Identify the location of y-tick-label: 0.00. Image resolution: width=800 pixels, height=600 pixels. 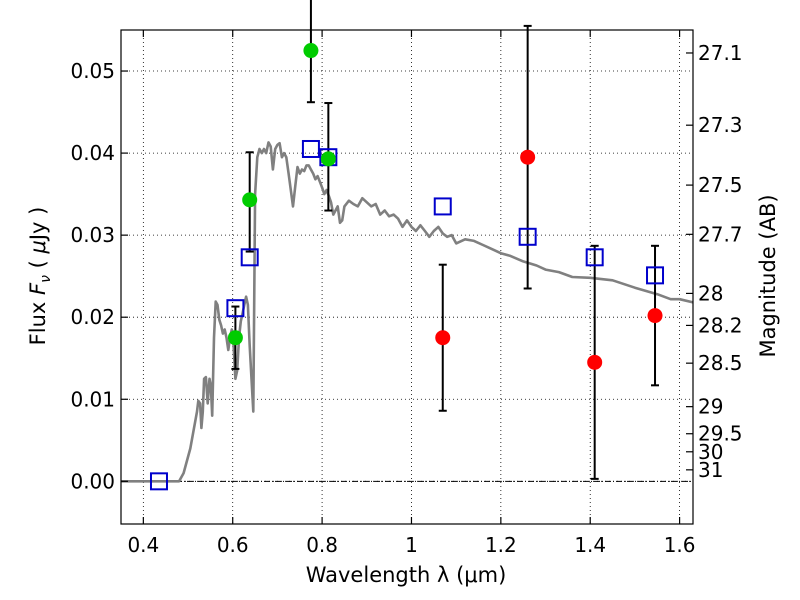
(92, 481).